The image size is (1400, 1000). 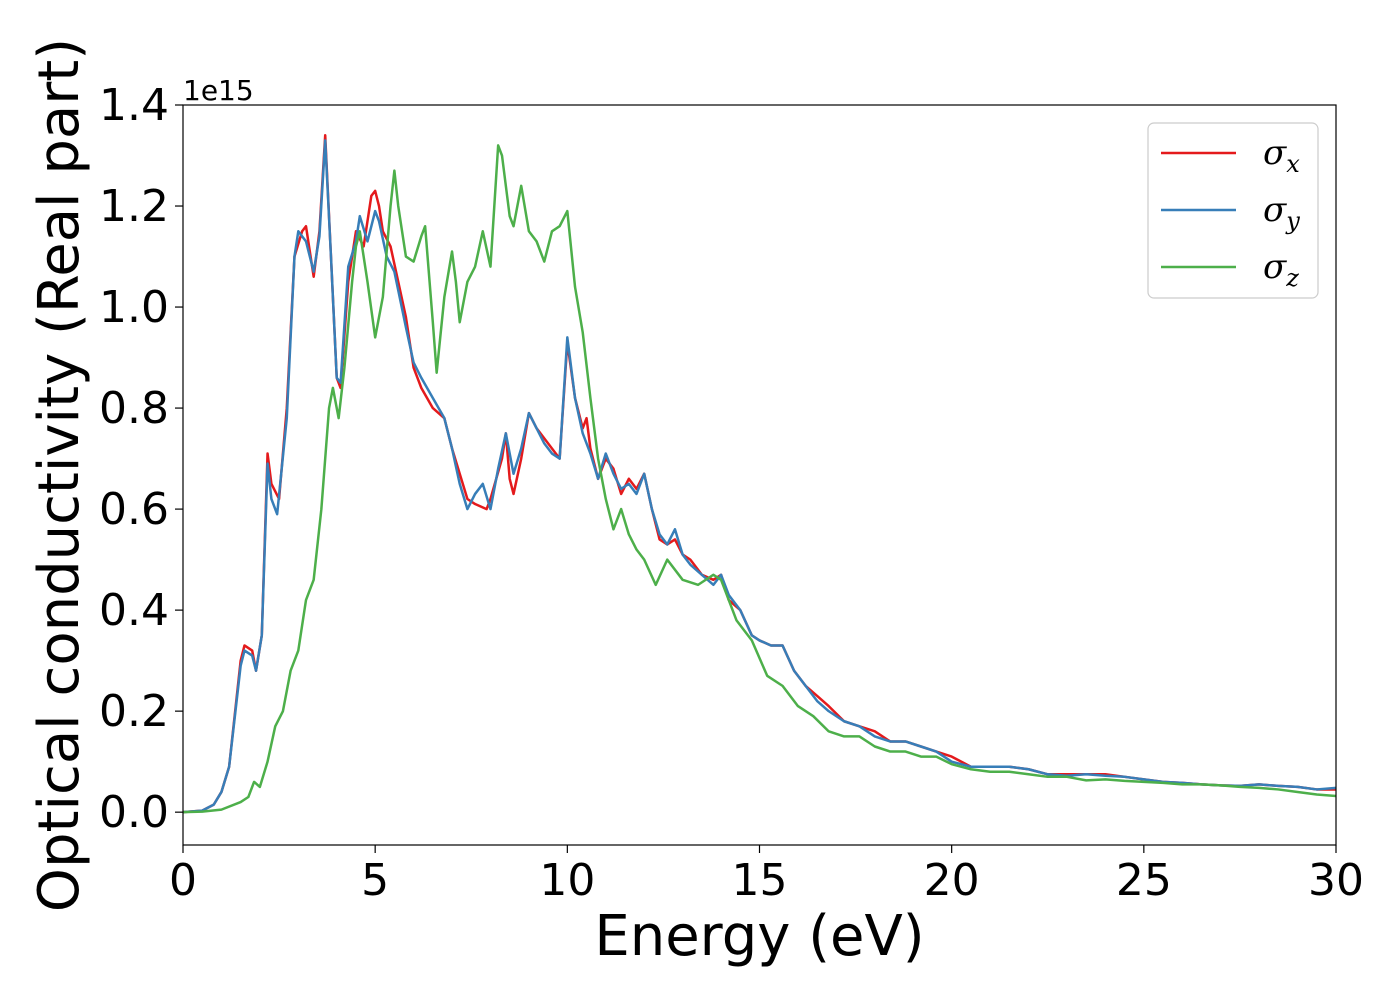 I want to click on x-axis-title: Energy (eV), so click(x=759, y=936).